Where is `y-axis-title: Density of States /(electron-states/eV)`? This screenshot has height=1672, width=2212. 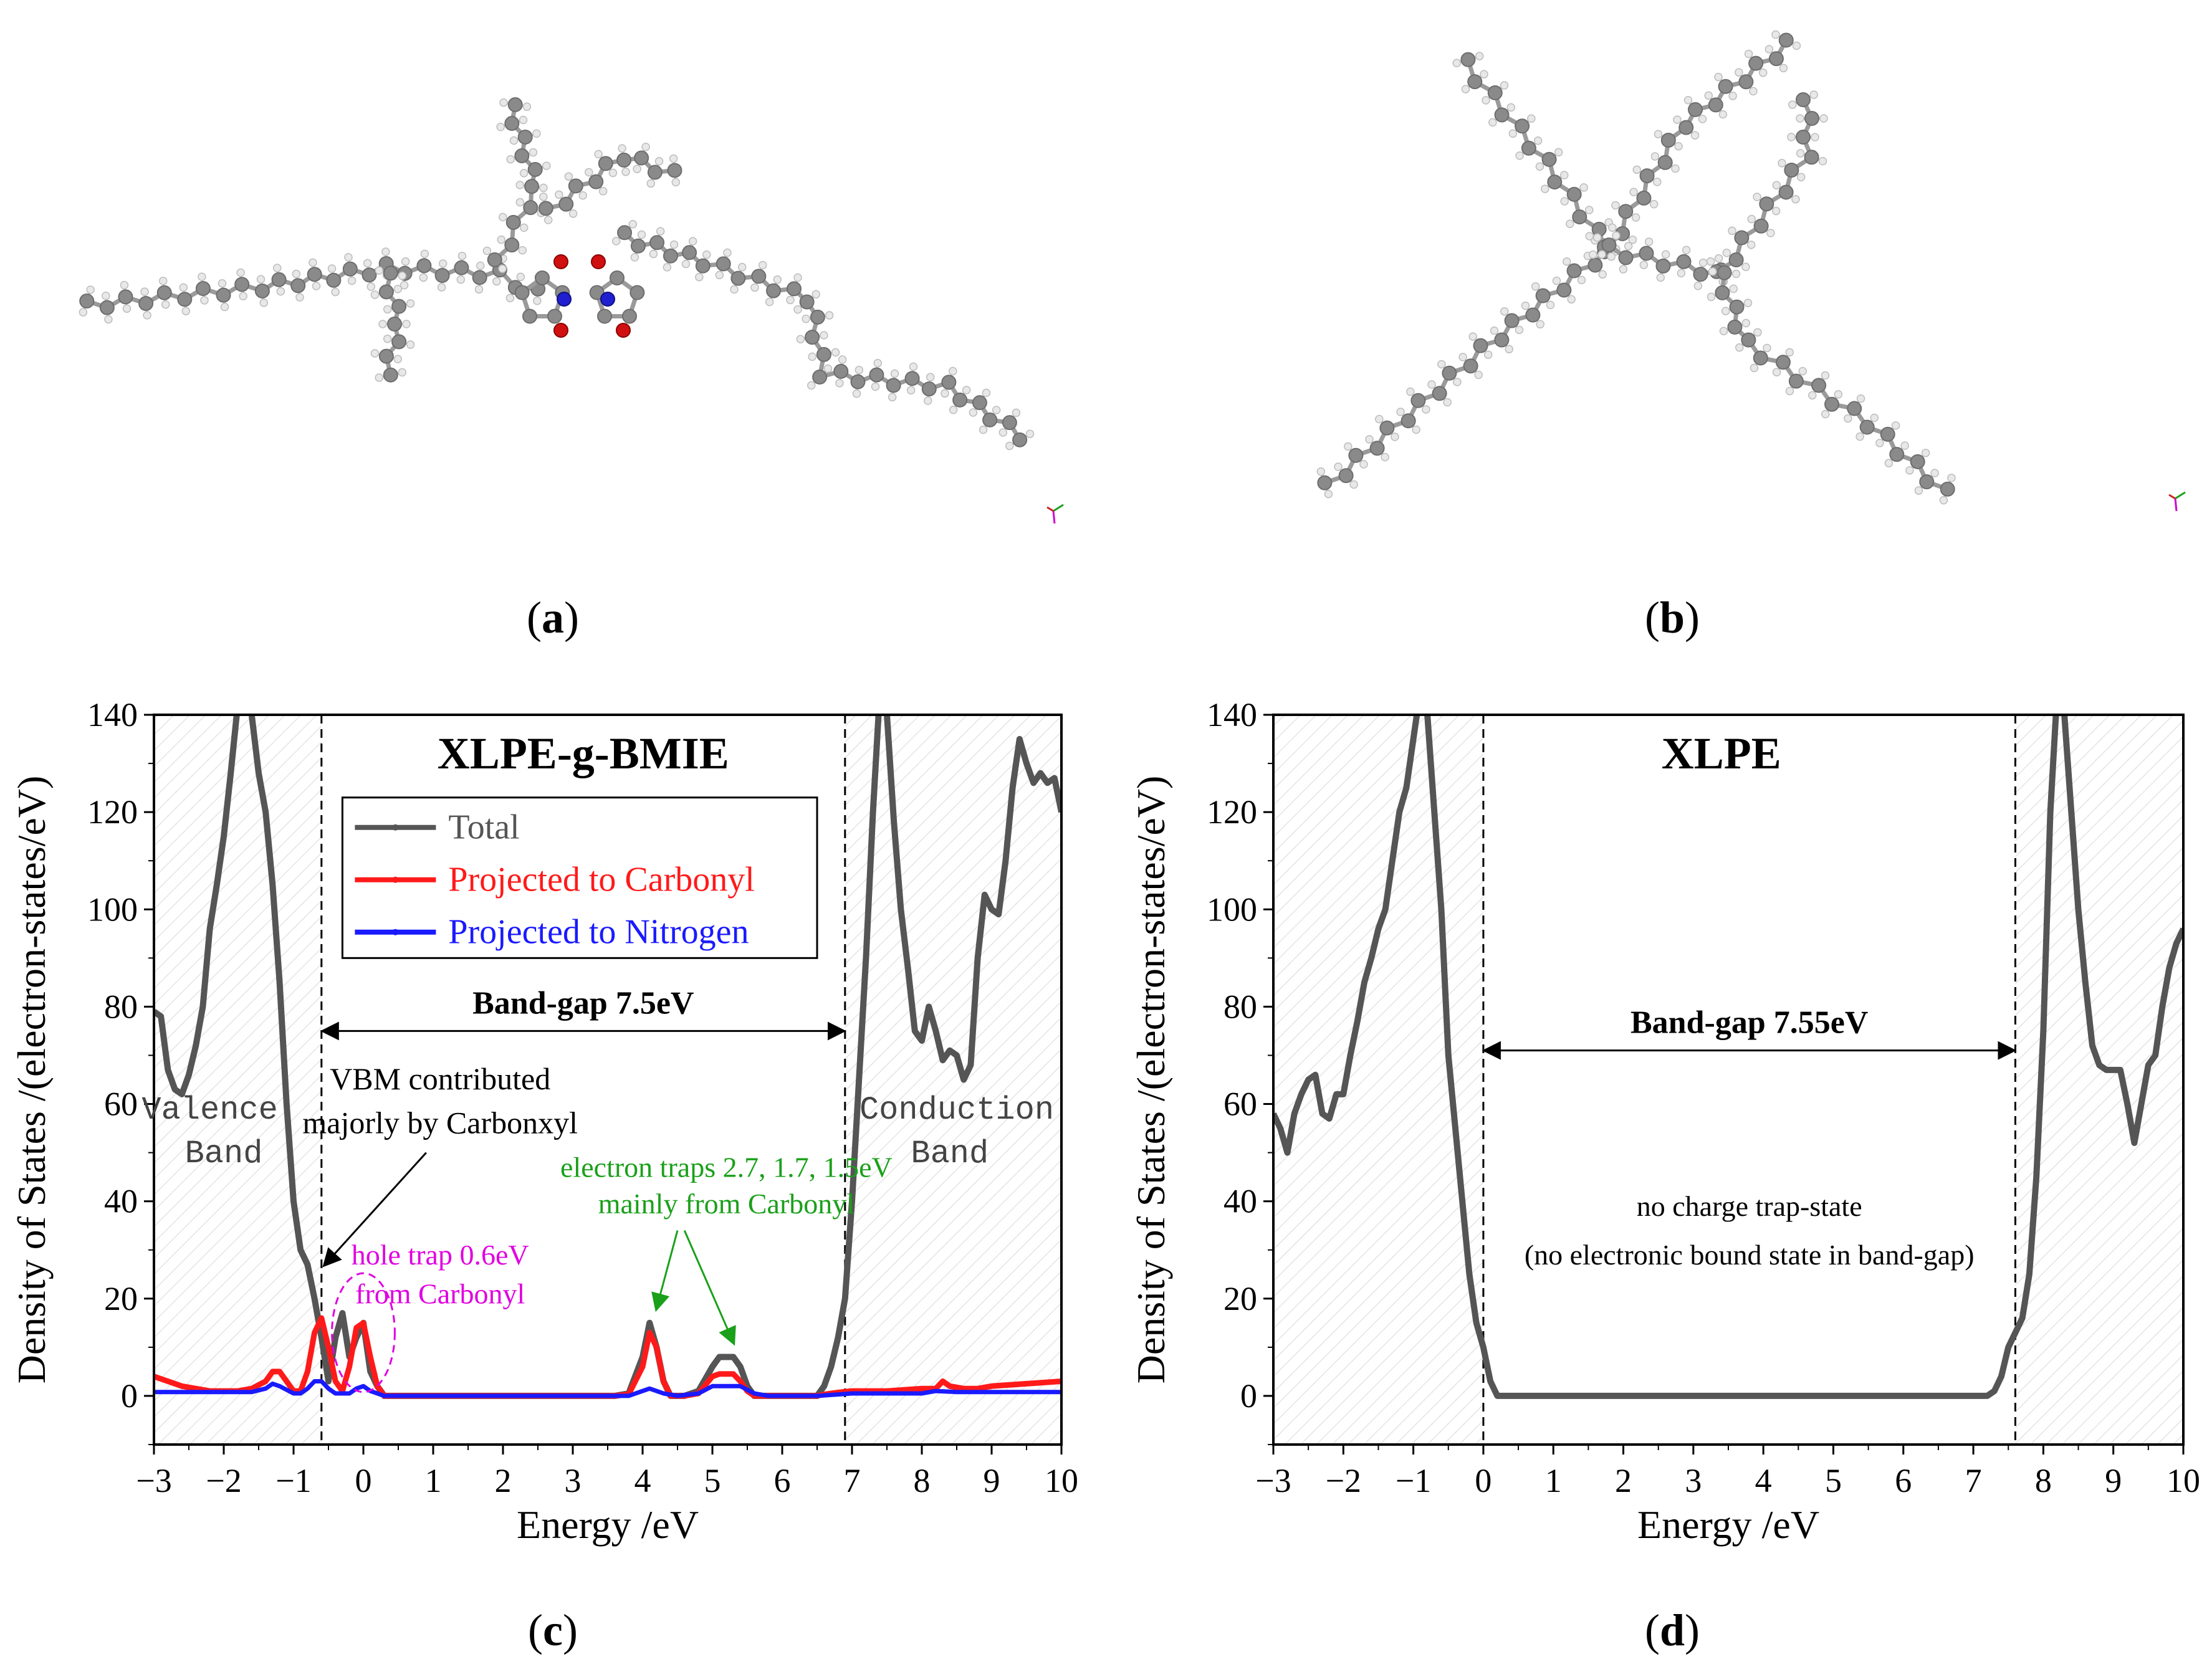 y-axis-title: Density of States /(electron-states/eV) is located at coordinates (31, 1080).